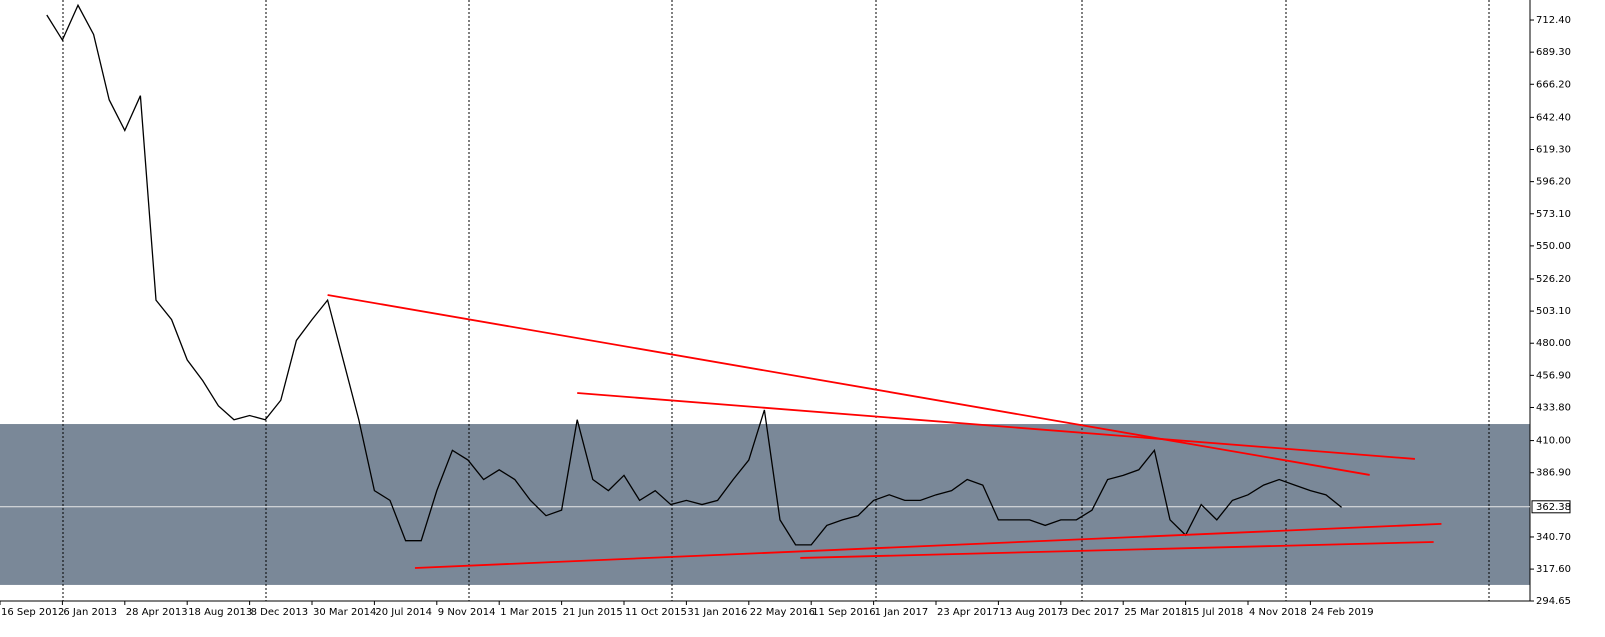  Describe the element at coordinates (1553, 150) in the screenshot. I see `y-tick-label: 619.30` at that location.